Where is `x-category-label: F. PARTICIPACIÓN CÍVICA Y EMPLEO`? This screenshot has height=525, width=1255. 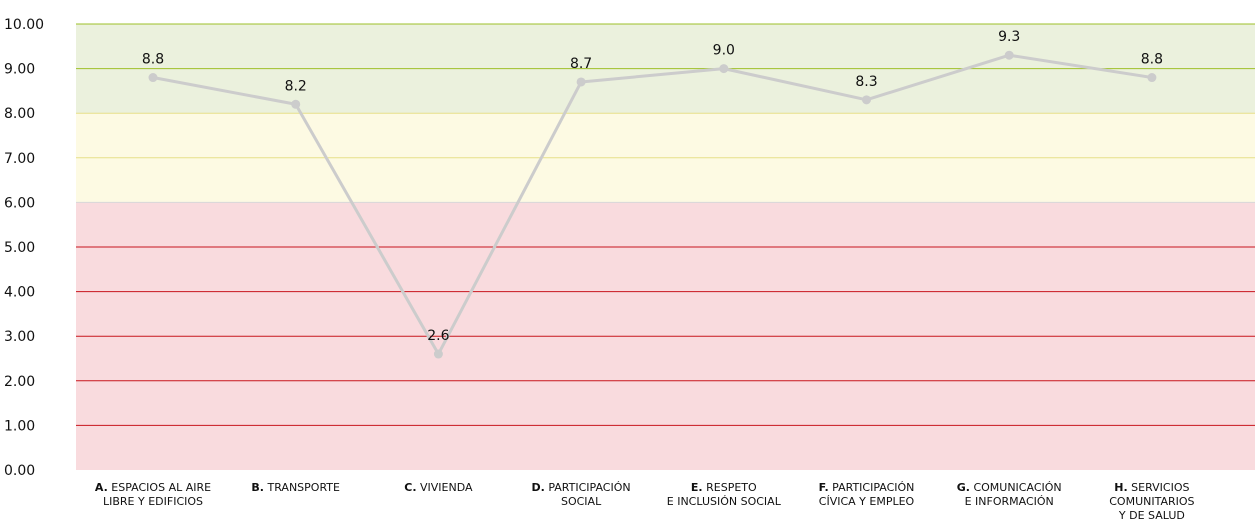 x-category-label: F. PARTICIPACIÓN CÍVICA Y EMPLEO is located at coordinates (867, 494).